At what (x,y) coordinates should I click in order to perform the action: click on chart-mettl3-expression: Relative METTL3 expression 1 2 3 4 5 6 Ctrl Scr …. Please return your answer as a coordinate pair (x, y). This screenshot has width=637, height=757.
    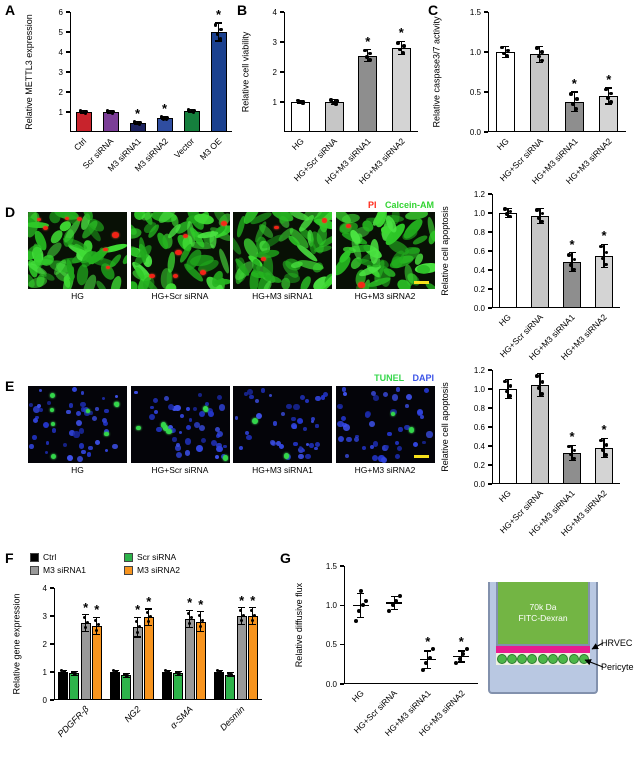
    Looking at the image, I should click on (130, 94).